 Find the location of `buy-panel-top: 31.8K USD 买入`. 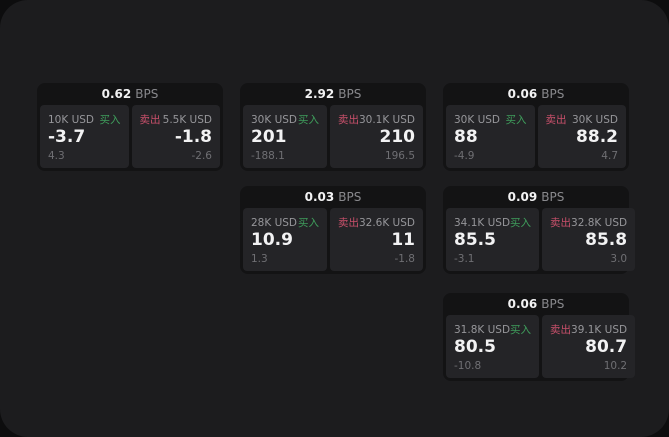

buy-panel-top: 31.8K USD 买入 is located at coordinates (492, 329).